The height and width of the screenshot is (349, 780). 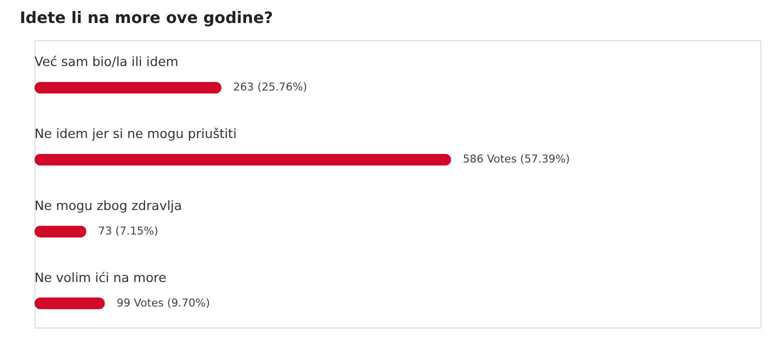 What do you see at coordinates (147, 18) in the screenshot?
I see `chart-title: Idete li na more ove godine?` at bounding box center [147, 18].